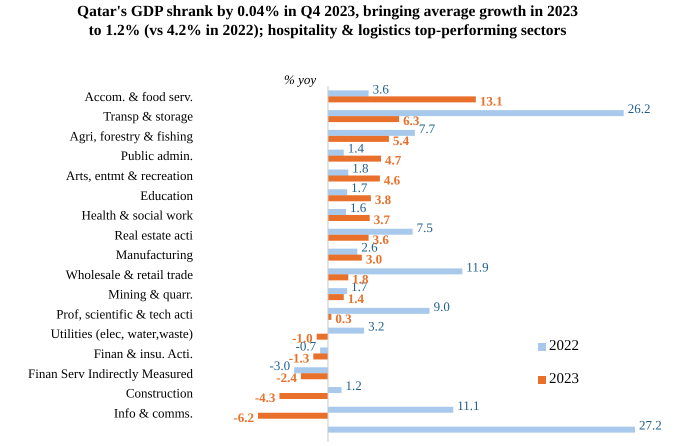 The height and width of the screenshot is (446, 677). What do you see at coordinates (392, 180) in the screenshot?
I see `data-label: 4.6` at bounding box center [392, 180].